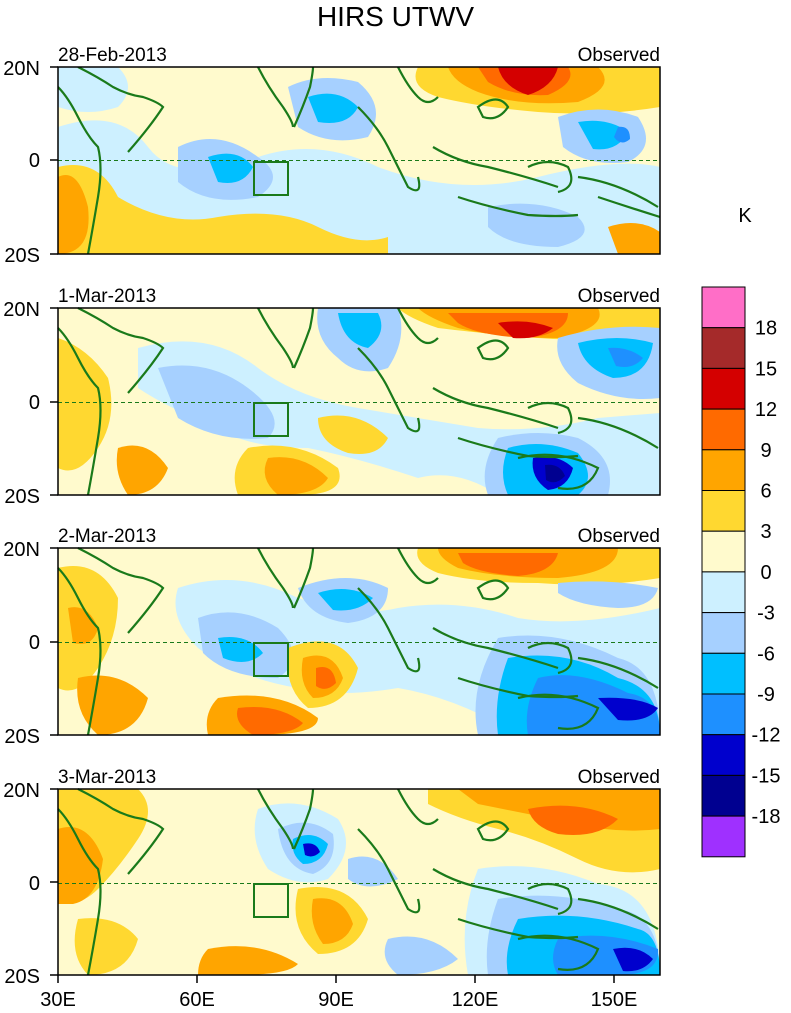  Describe the element at coordinates (766, 654) in the screenshot. I see `colorbar-label: -6` at that location.